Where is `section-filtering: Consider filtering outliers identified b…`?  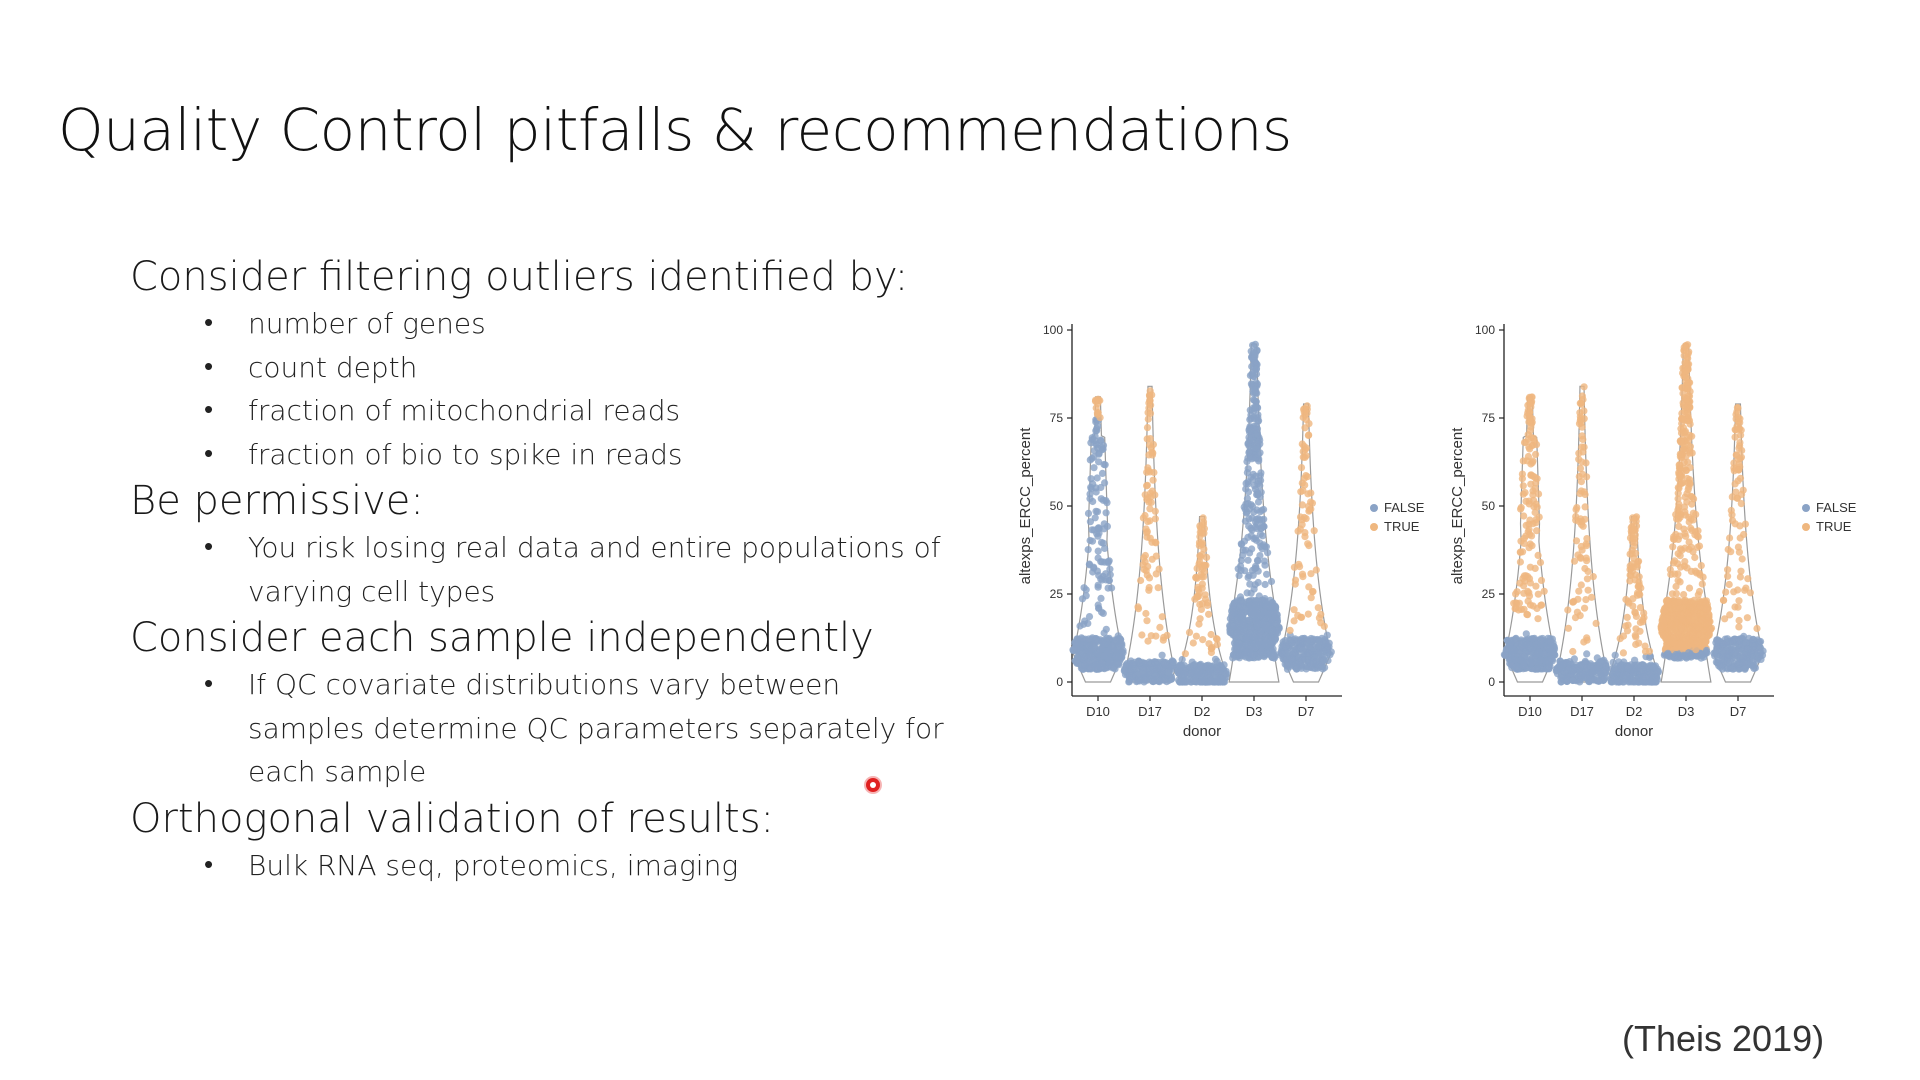
section-filtering: Consider filtering outliers identified b… is located at coordinates (540, 364).